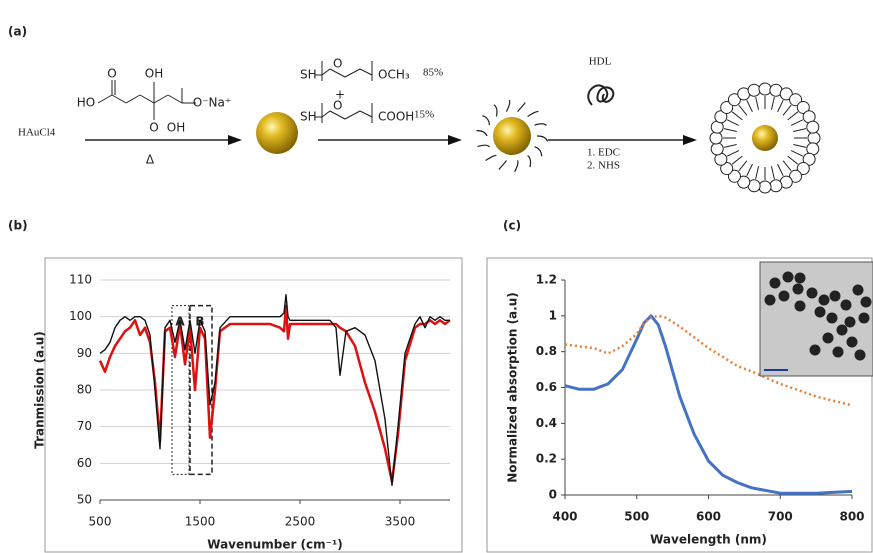 The height and width of the screenshot is (553, 873). What do you see at coordinates (512, 136) in the screenshot?
I see `gold-nanoparticle` at bounding box center [512, 136].